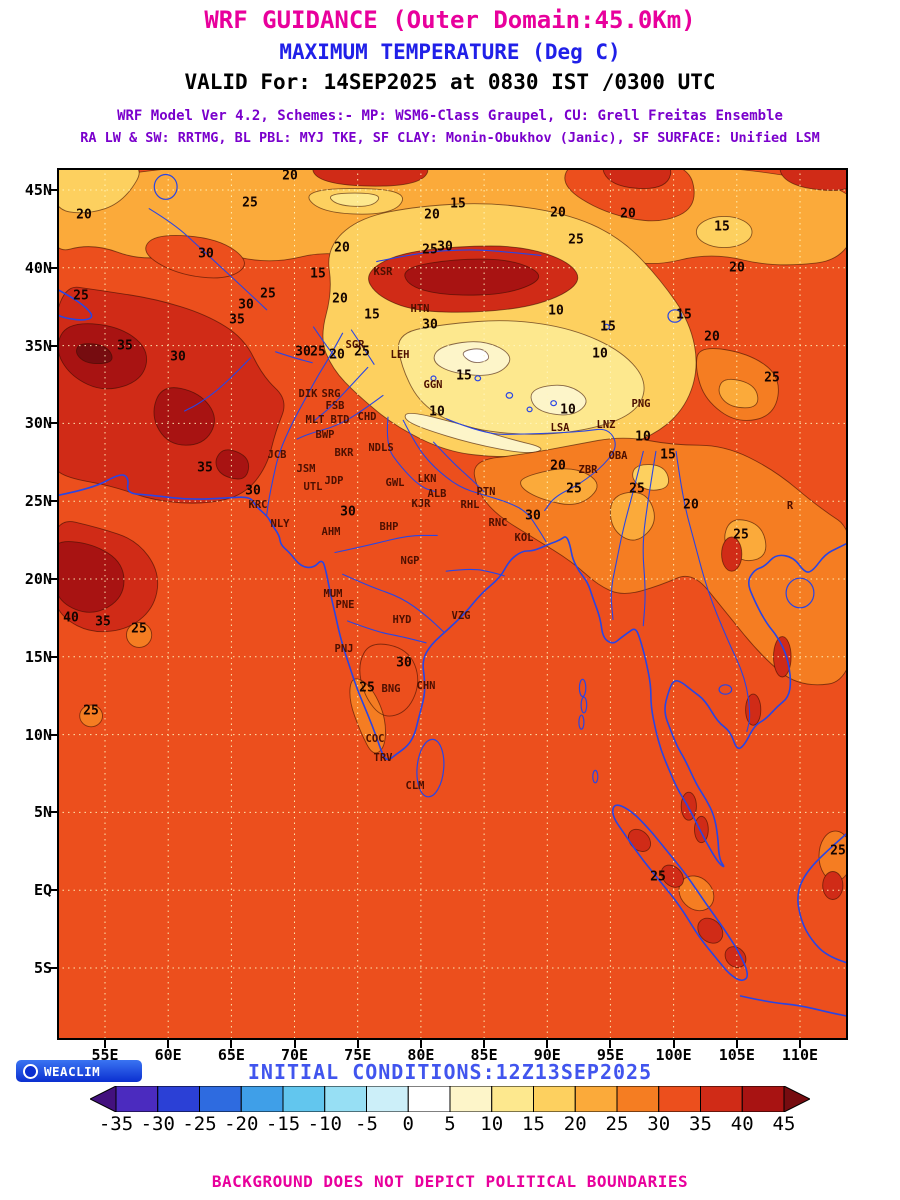  What do you see at coordinates (79, 1071) in the screenshot?
I see `weaclim-logo: WEACLIM` at bounding box center [79, 1071].